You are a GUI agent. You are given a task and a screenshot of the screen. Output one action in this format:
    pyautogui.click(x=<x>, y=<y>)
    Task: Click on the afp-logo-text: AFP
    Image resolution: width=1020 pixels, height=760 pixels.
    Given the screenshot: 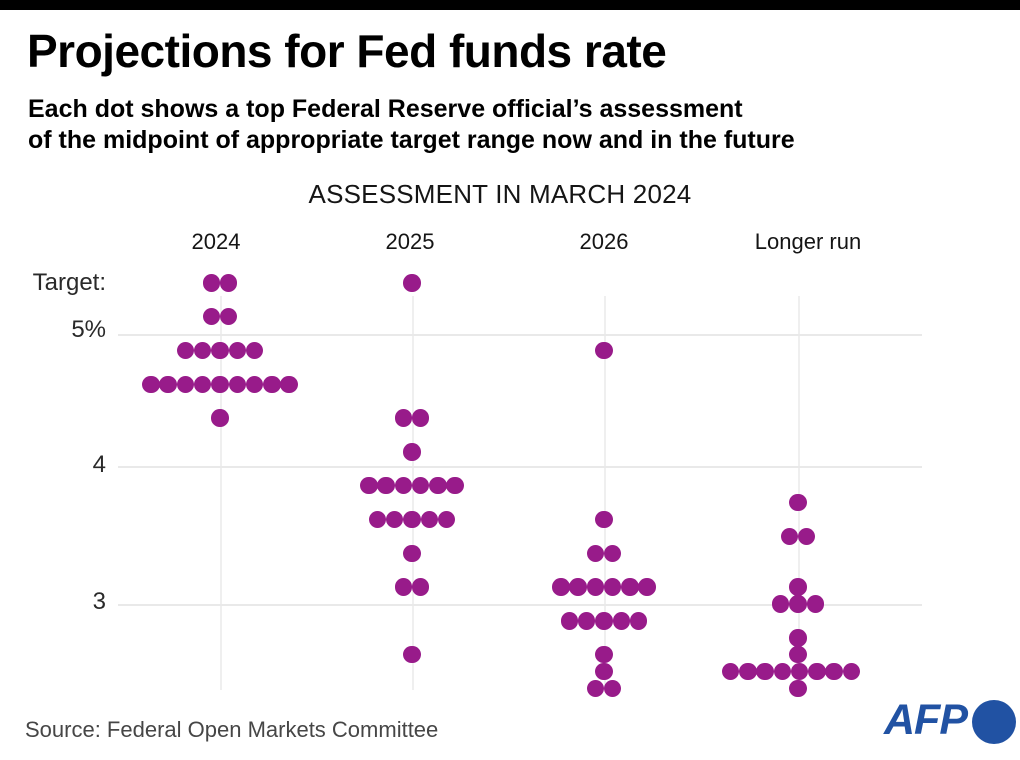 What is the action you would take?
    pyautogui.click(x=926, y=720)
    